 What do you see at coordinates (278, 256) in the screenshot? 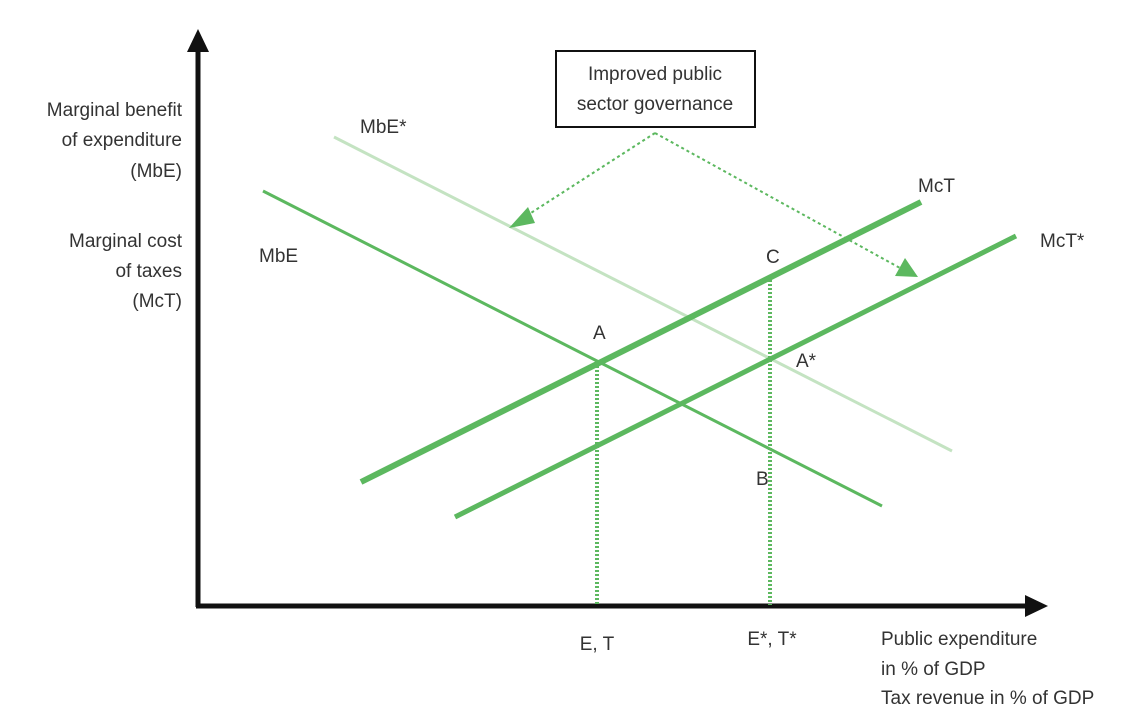
I see `mbe-label: MbE` at bounding box center [278, 256].